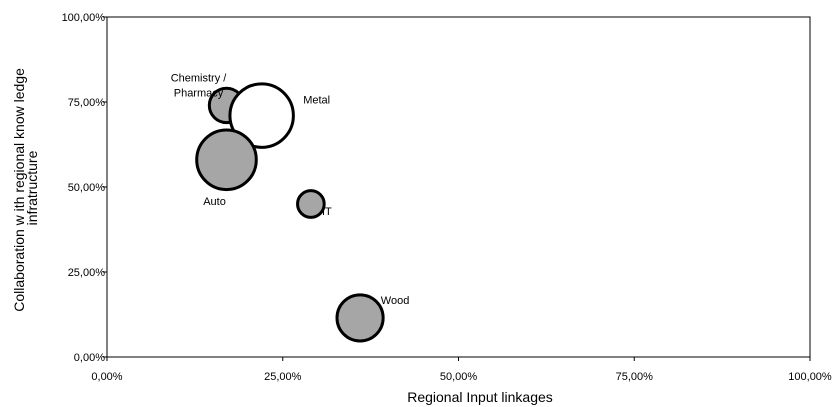 The width and height of the screenshot is (840, 407). I want to click on y-tick-label: 0,00%, so click(89, 358).